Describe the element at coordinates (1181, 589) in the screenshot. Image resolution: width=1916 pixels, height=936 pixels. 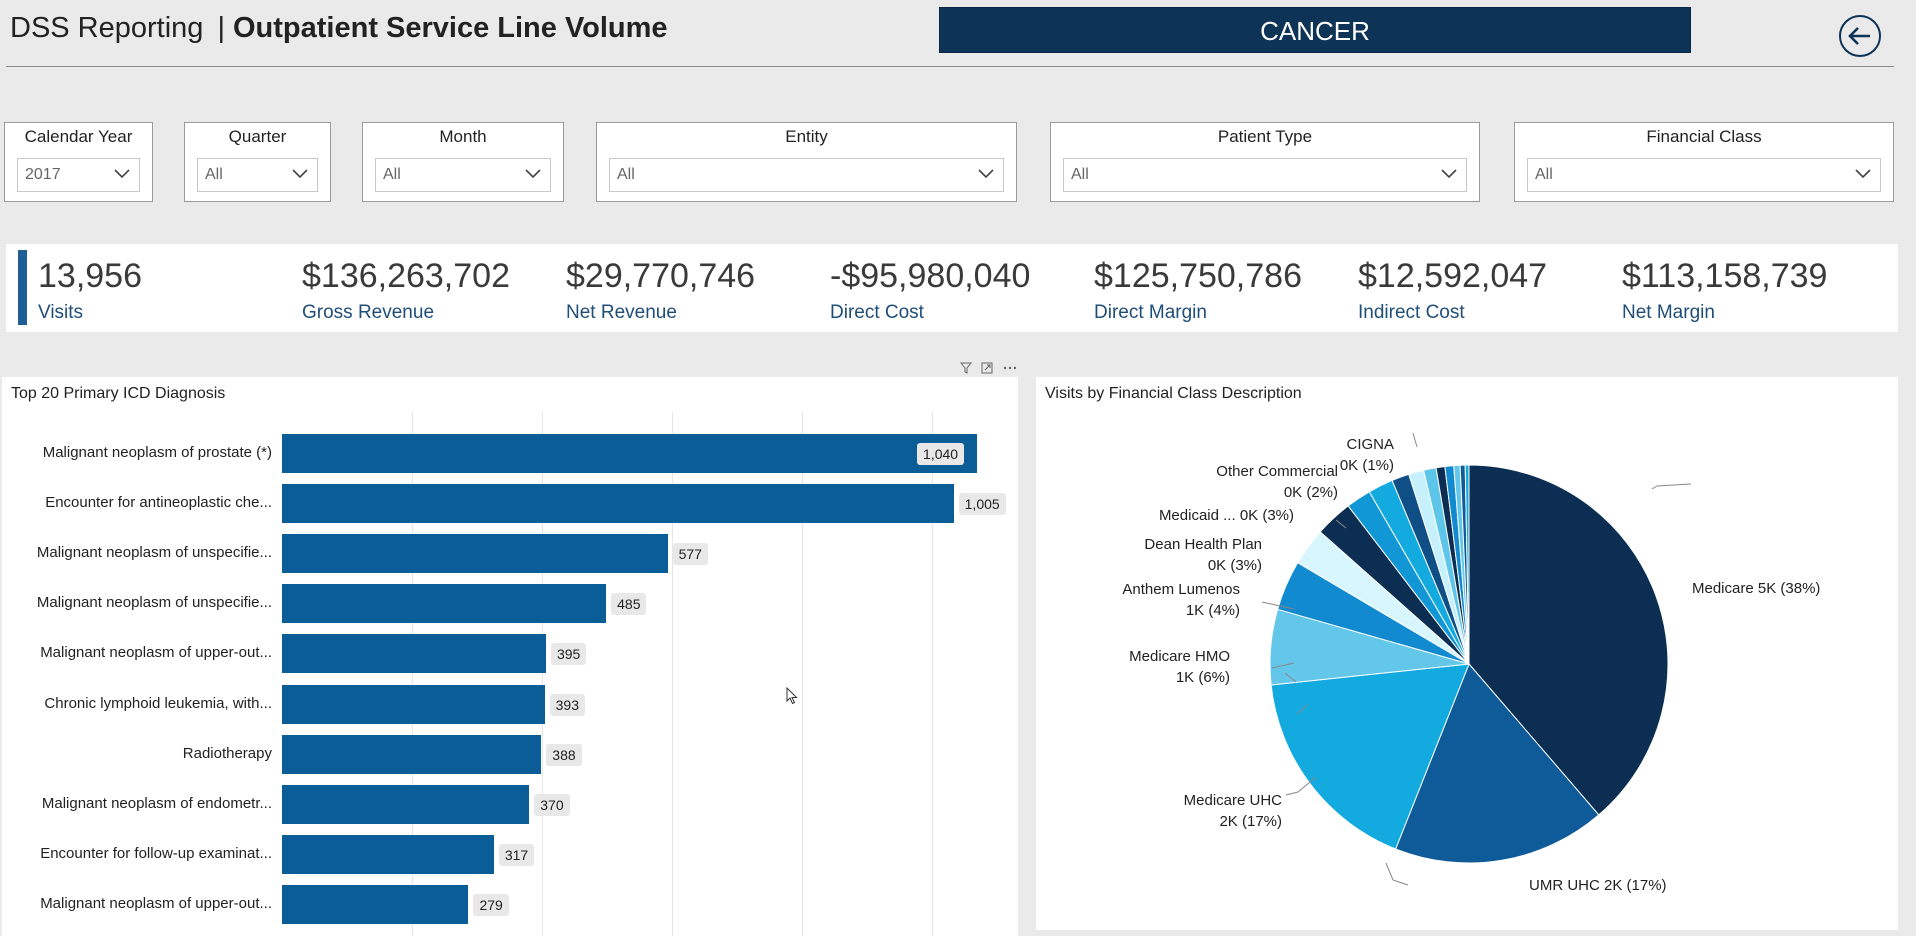
I see `slice-name: Anthem Lumenos` at that location.